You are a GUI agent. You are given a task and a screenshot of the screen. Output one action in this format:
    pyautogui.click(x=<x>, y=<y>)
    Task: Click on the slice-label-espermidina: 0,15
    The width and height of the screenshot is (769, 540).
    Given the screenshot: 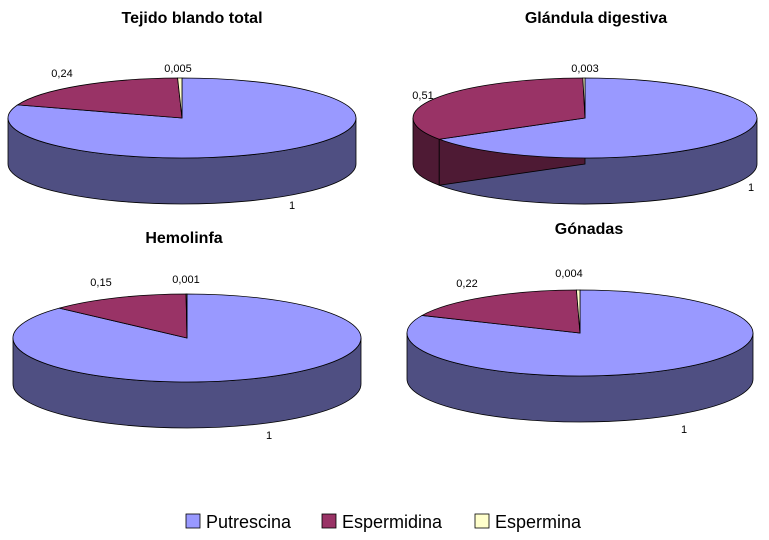 What is the action you would take?
    pyautogui.click(x=100, y=283)
    